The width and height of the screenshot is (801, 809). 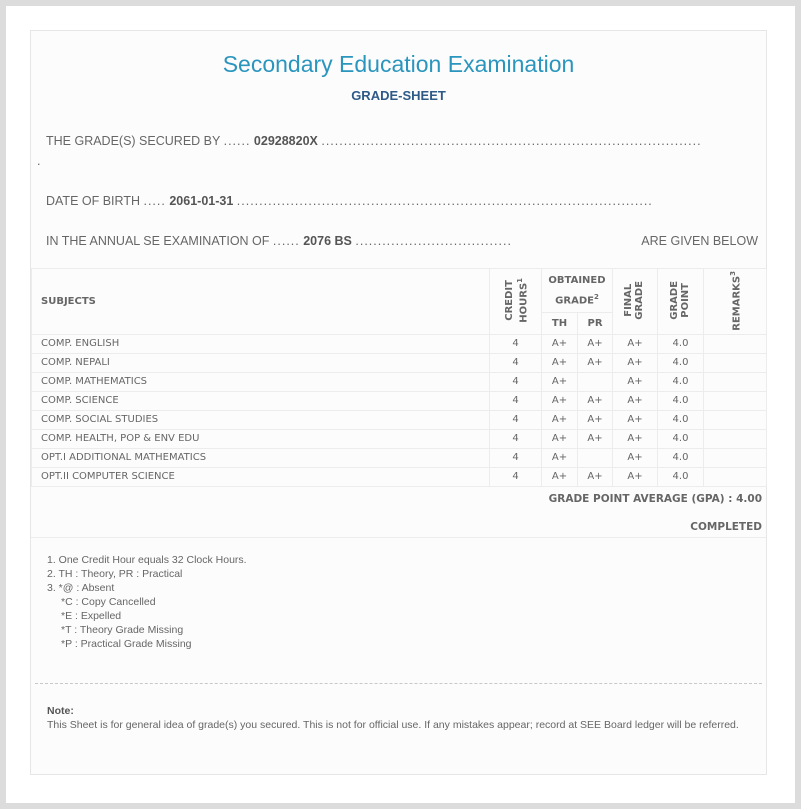 What do you see at coordinates (327, 241) in the screenshot?
I see `exam-year: 2076 BS` at bounding box center [327, 241].